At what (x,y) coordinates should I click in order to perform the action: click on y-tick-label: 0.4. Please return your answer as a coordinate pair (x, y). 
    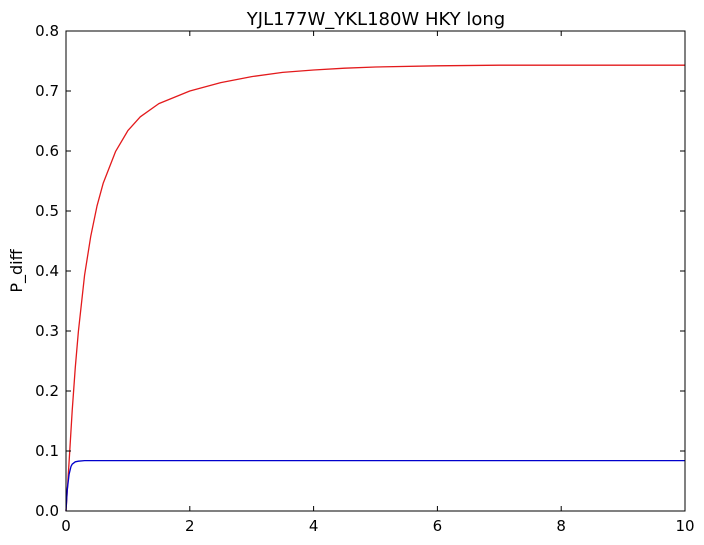
    Looking at the image, I should click on (47, 271).